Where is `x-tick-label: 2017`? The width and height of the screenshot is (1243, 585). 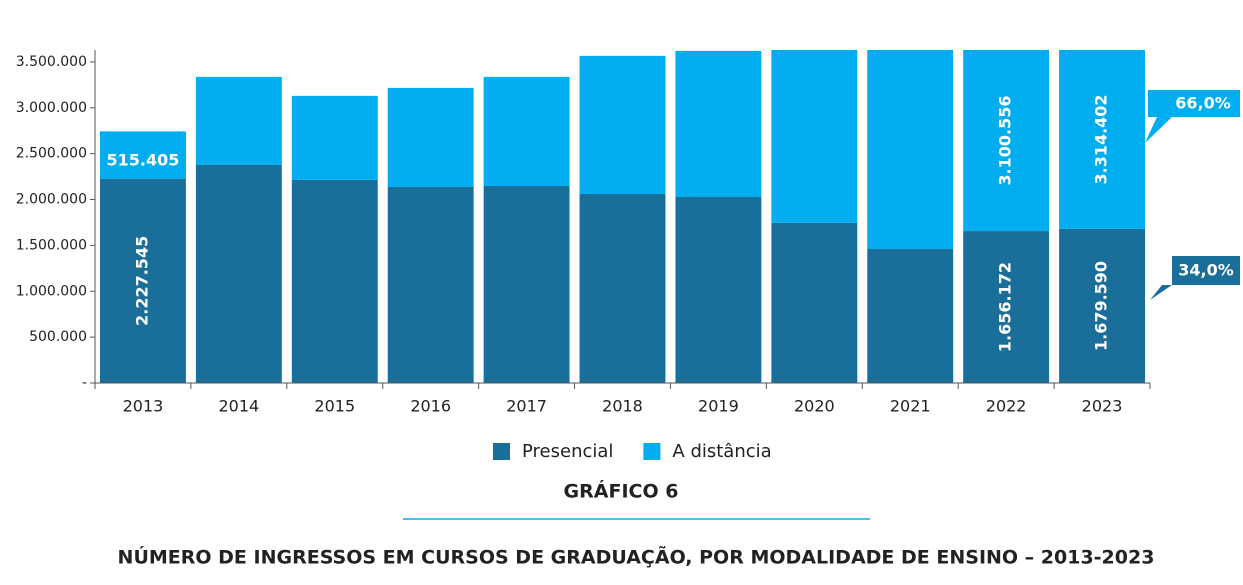
x-tick-label: 2017 is located at coordinates (526, 406).